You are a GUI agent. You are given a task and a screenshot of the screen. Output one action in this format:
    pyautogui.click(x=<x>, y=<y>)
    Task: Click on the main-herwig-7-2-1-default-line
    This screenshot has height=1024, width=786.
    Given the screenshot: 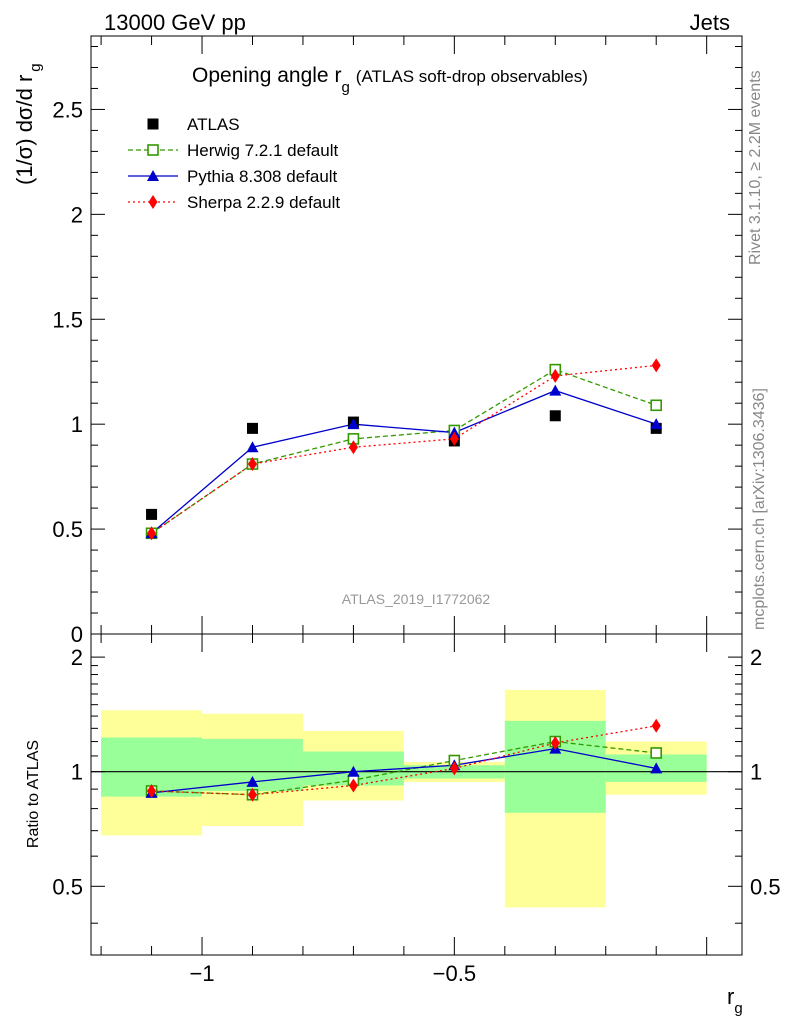 What is the action you would take?
    pyautogui.click(x=404, y=451)
    